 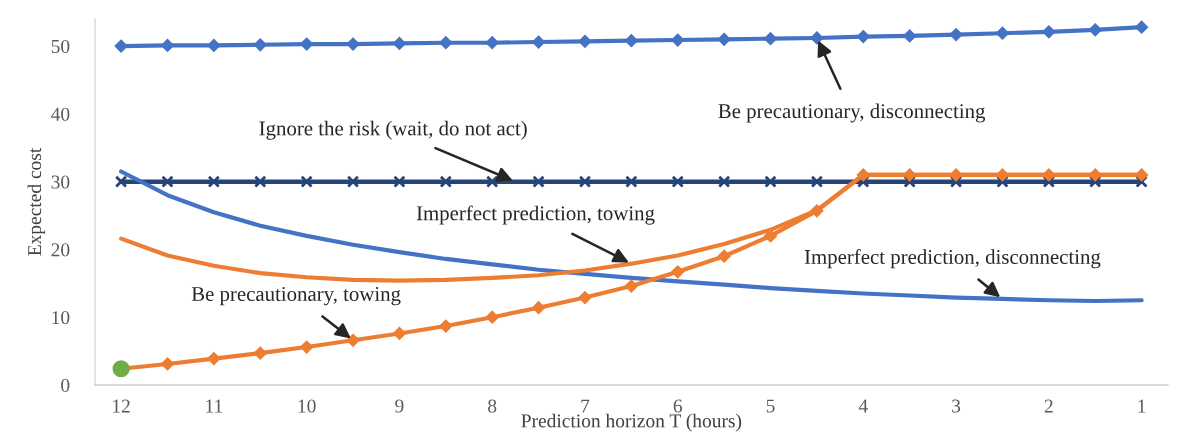 I want to click on annotation: Be precautionary, disconnecting, so click(x=852, y=113).